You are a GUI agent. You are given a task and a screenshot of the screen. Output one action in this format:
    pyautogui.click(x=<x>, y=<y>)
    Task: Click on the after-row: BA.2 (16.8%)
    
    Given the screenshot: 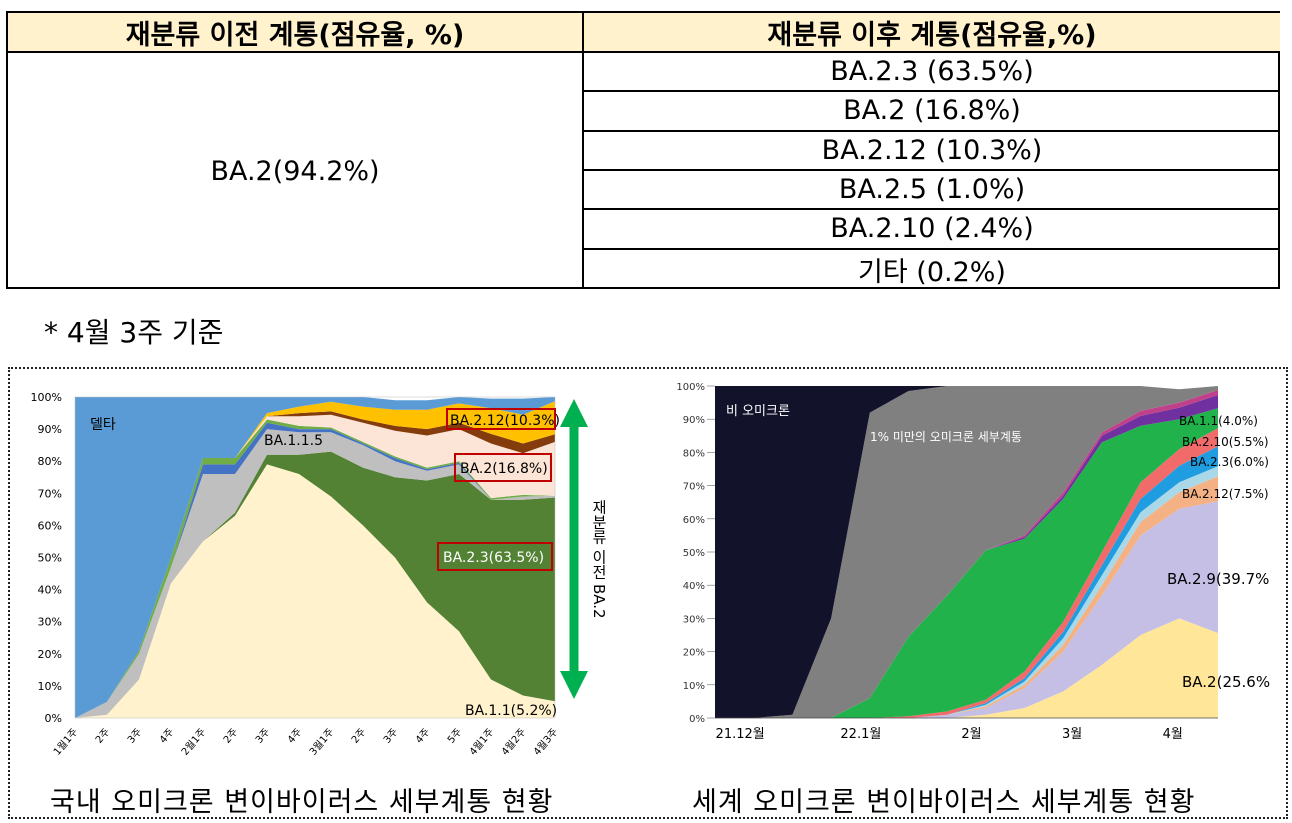 What is the action you would take?
    pyautogui.click(x=932, y=112)
    